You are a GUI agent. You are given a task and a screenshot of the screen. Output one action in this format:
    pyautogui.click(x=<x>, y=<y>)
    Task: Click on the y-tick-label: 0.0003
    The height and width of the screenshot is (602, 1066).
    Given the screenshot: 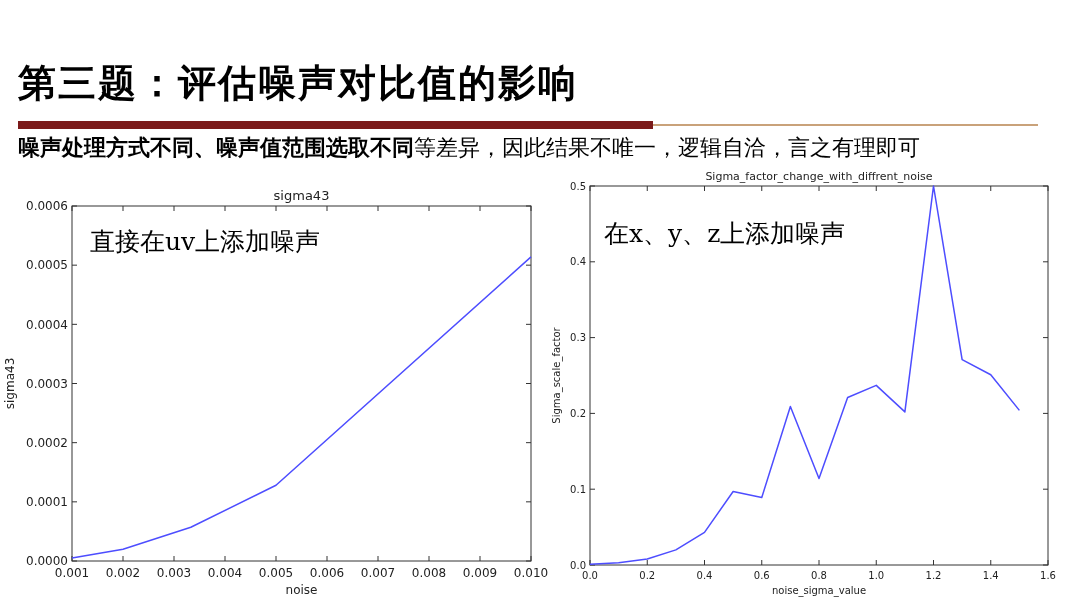 What is the action you would take?
    pyautogui.click(x=47, y=383)
    